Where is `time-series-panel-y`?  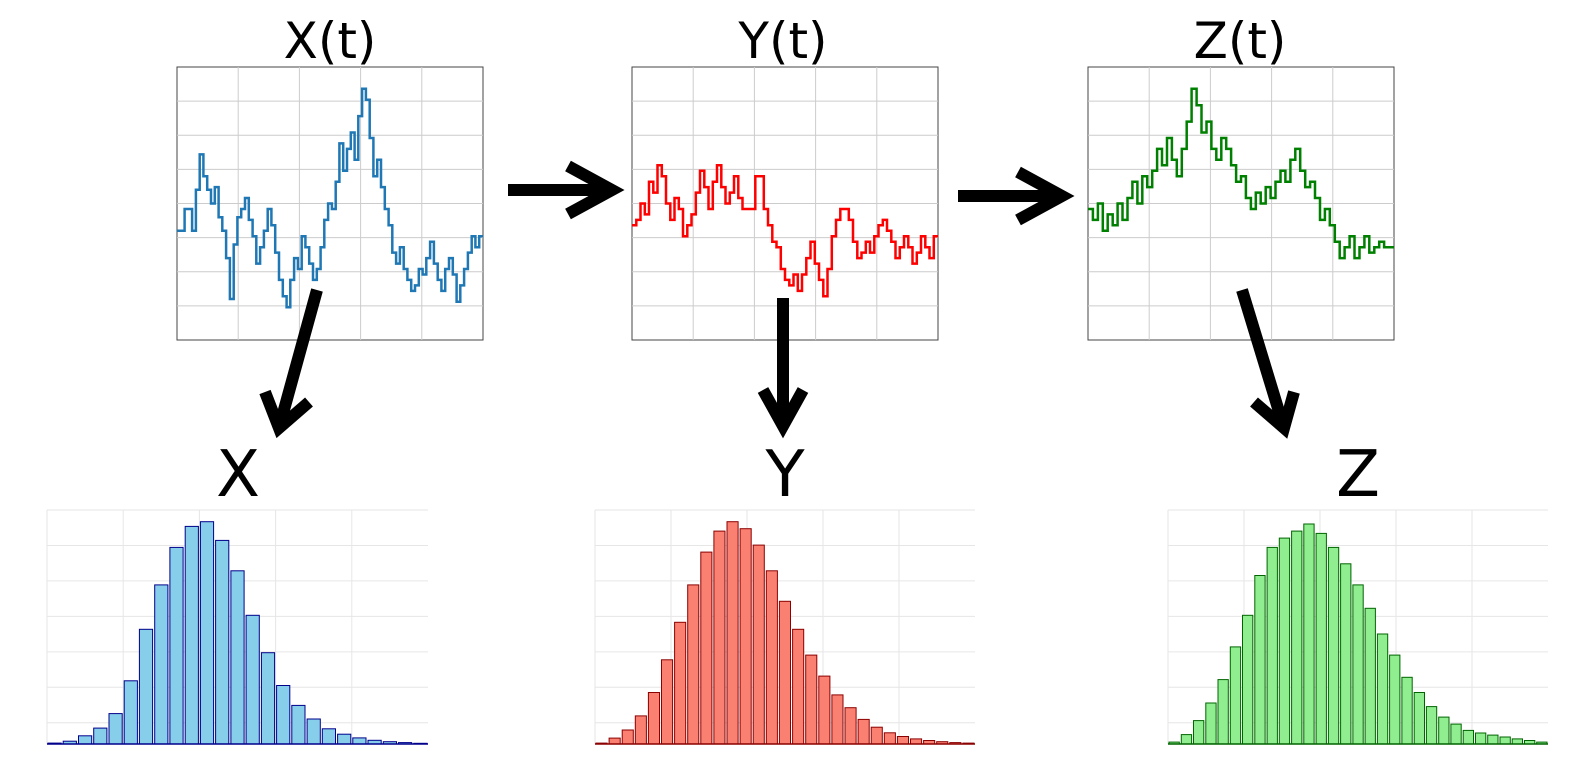
time-series-panel-y is located at coordinates (785, 203).